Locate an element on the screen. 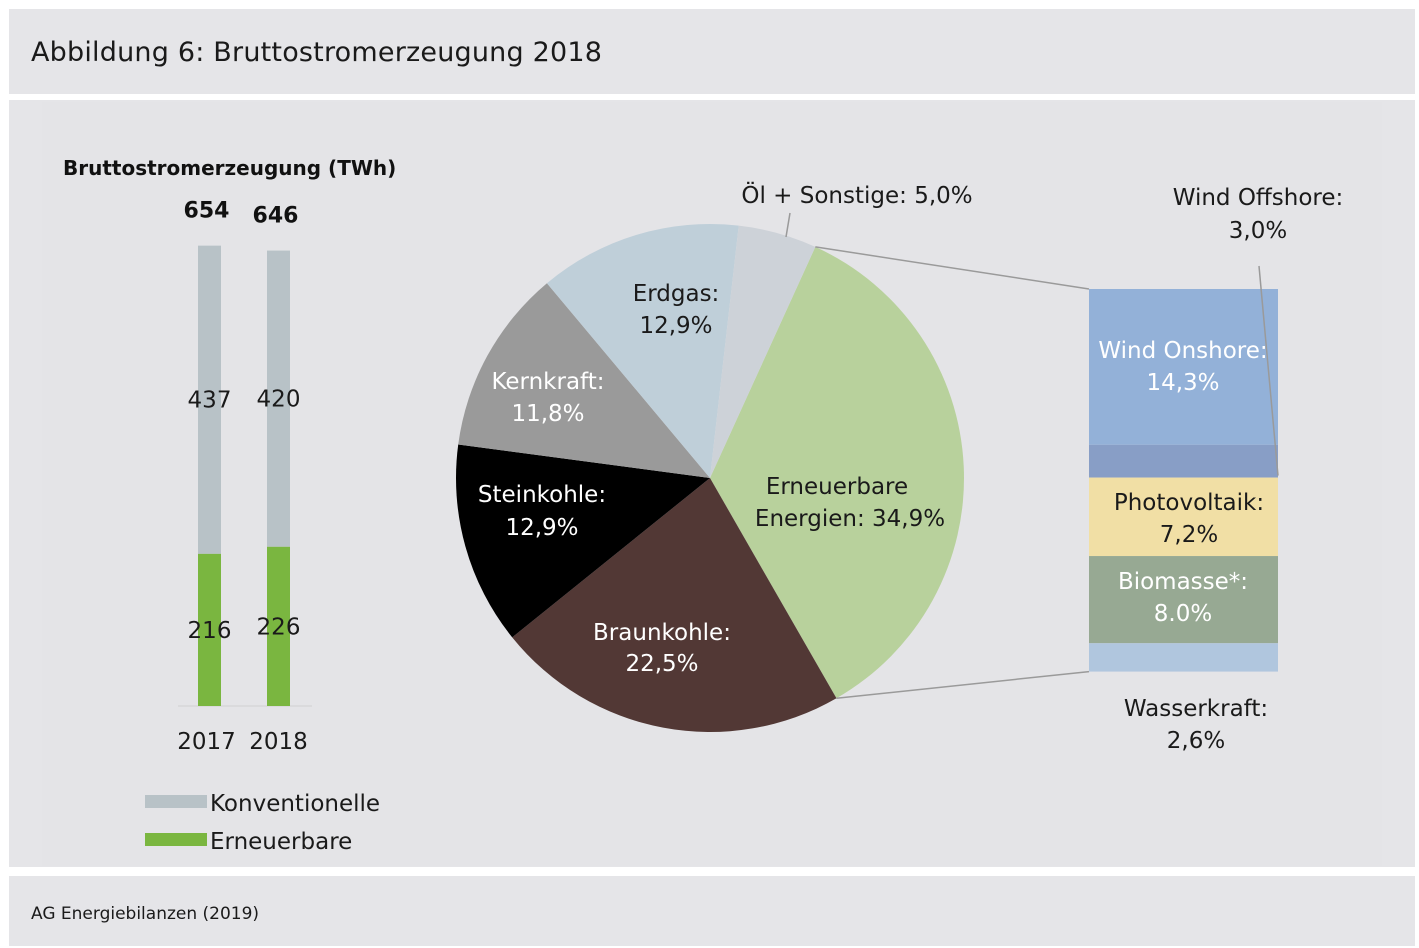  breakdown-label-wasserkraft-1: 2,6% is located at coordinates (1196, 741).